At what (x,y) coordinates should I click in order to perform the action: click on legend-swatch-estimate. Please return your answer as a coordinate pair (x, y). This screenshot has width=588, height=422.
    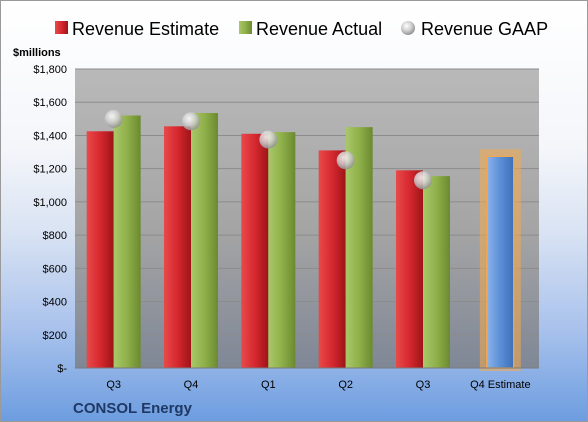
    Looking at the image, I should click on (61, 27).